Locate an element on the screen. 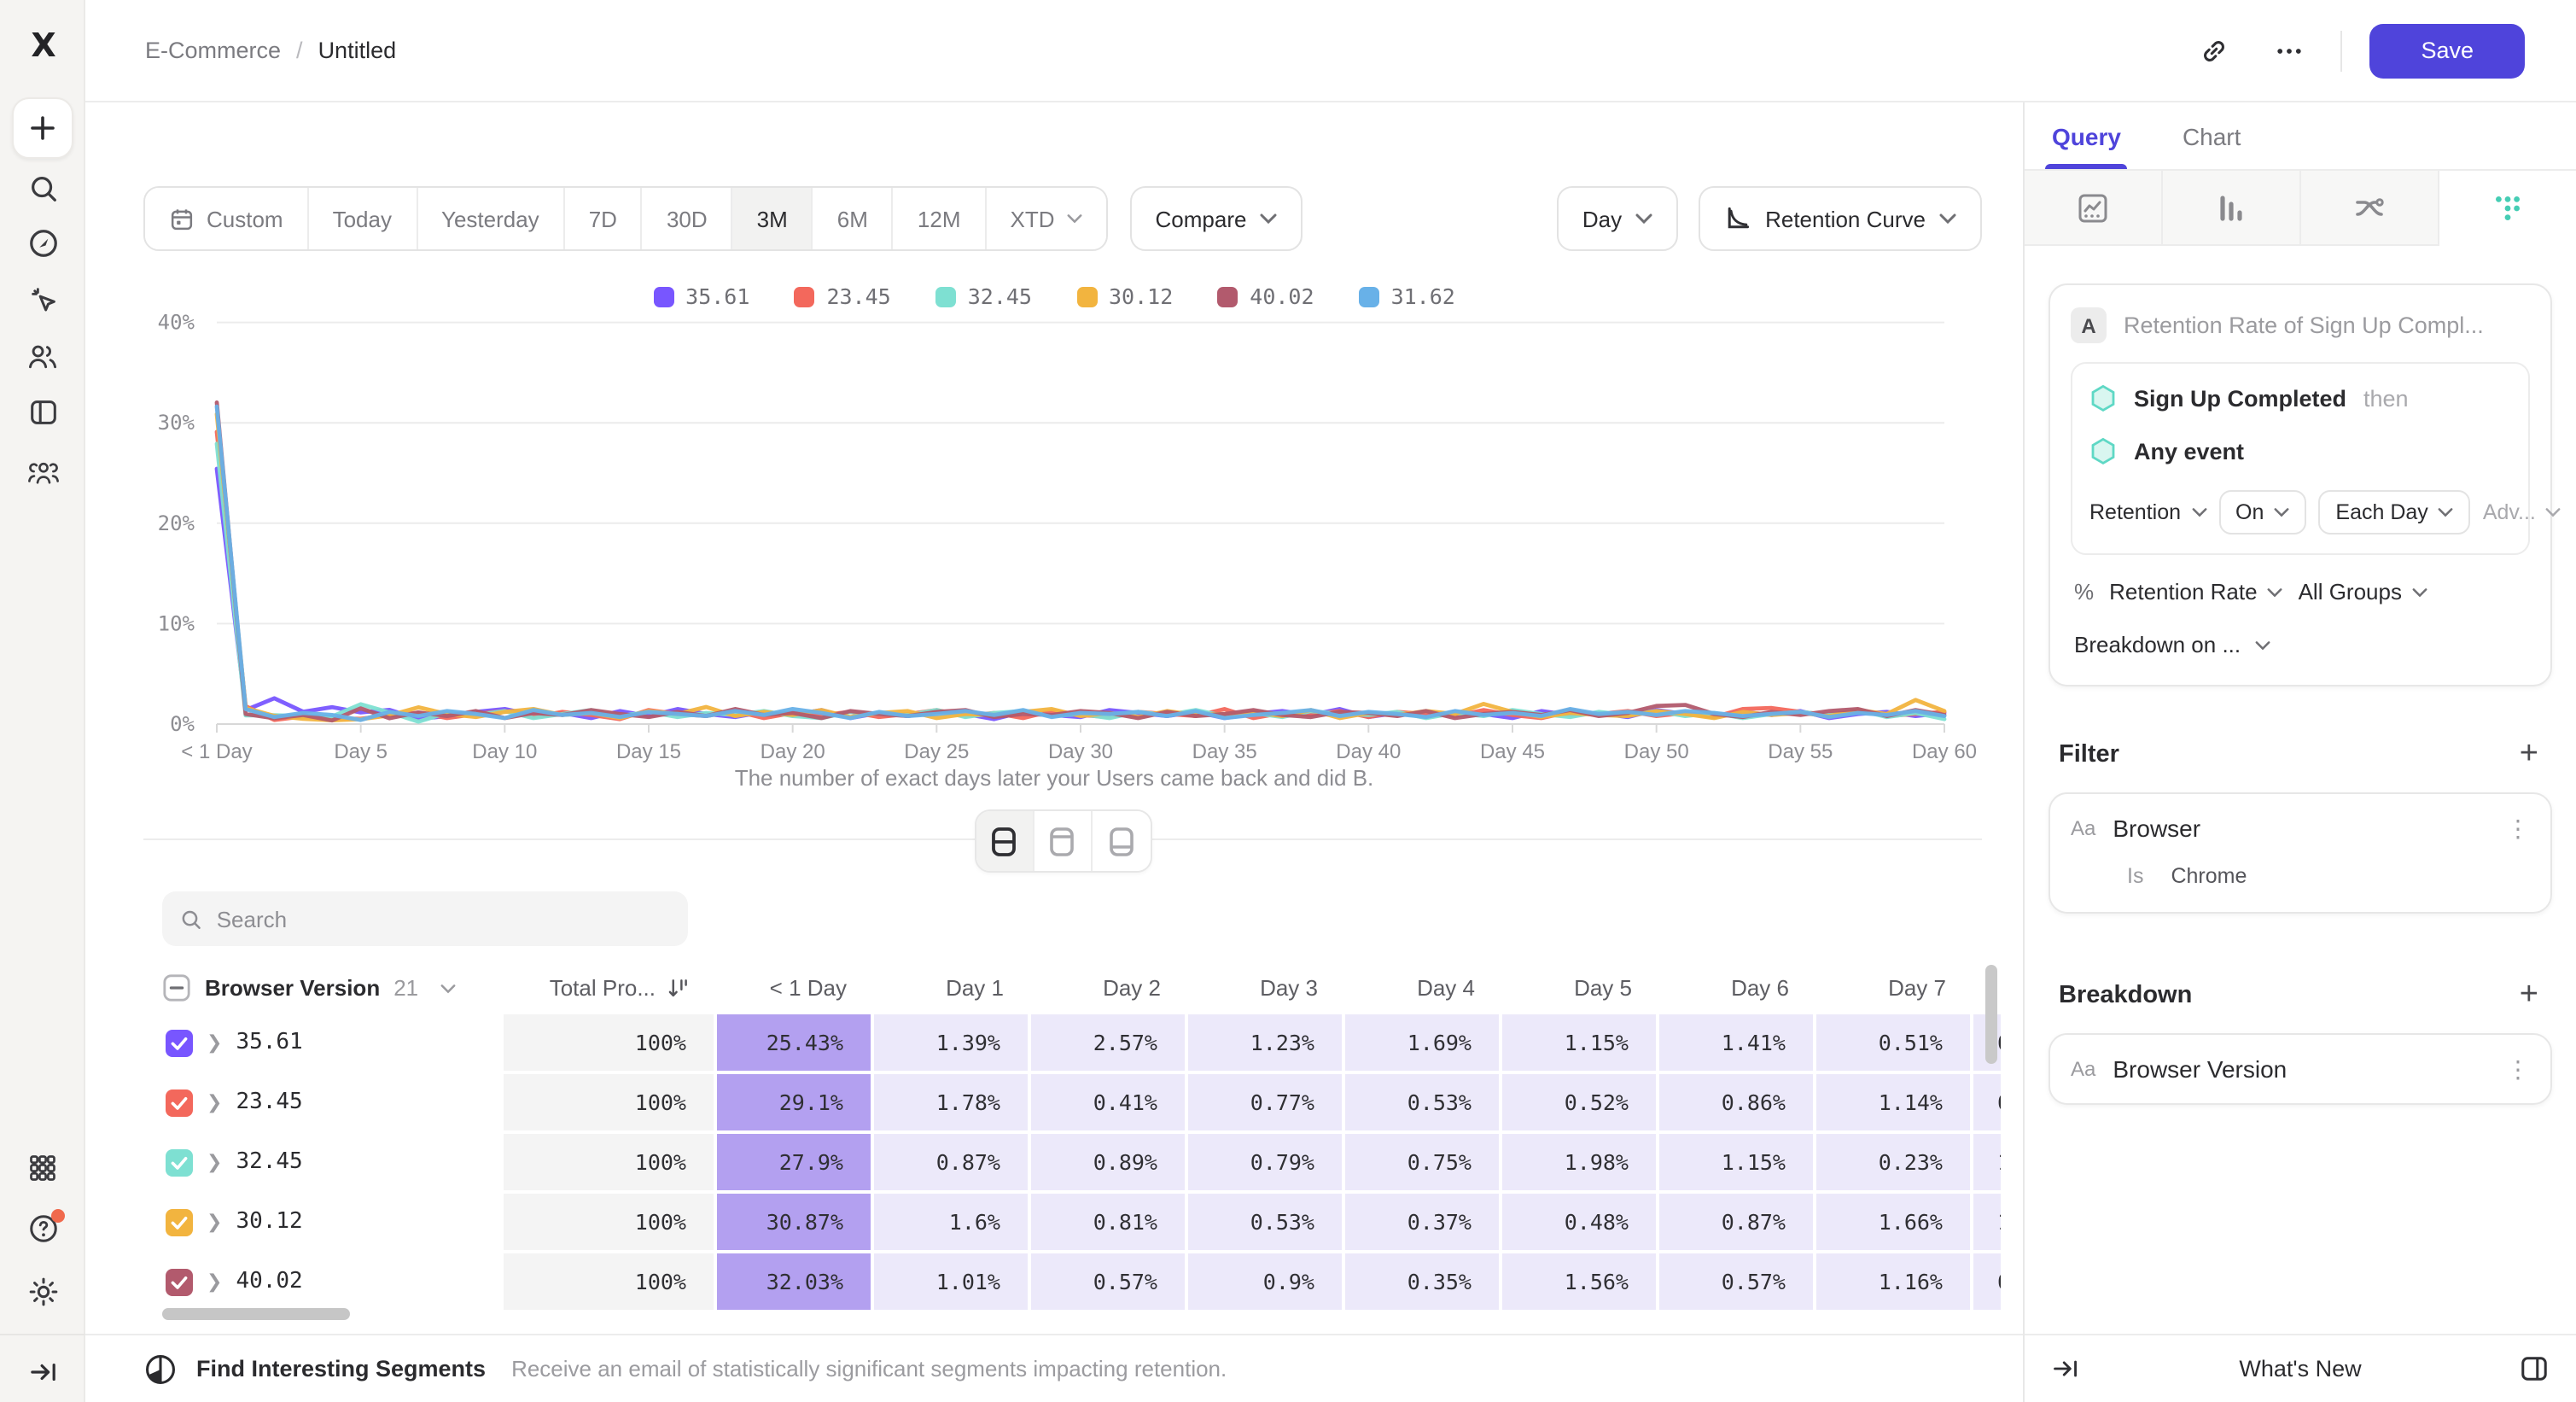 The image size is (2576, 1402). help-icon is located at coordinates (42, 1228).